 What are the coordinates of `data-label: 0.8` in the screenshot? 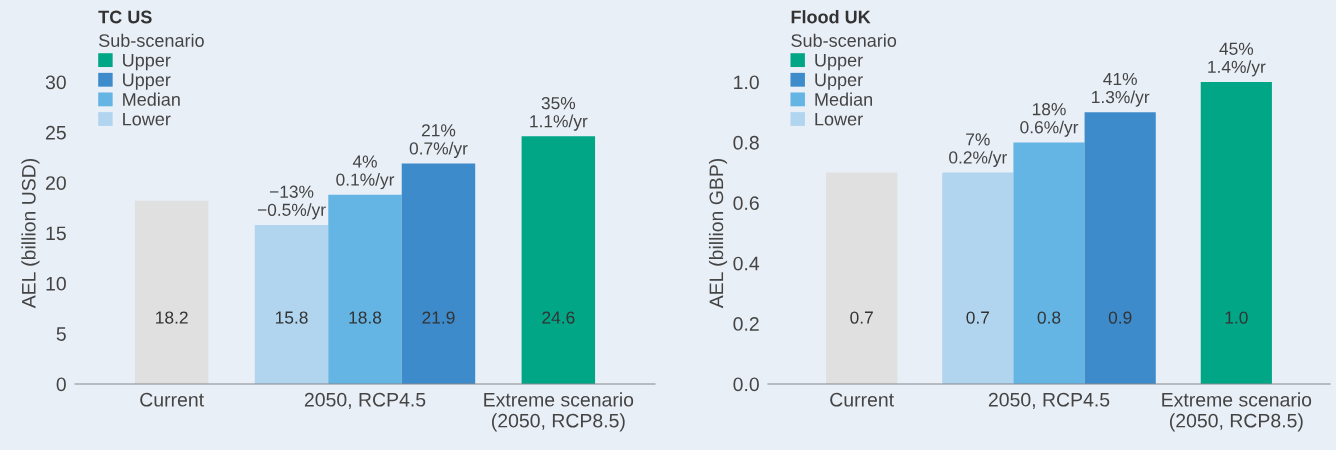 It's located at (1049, 317).